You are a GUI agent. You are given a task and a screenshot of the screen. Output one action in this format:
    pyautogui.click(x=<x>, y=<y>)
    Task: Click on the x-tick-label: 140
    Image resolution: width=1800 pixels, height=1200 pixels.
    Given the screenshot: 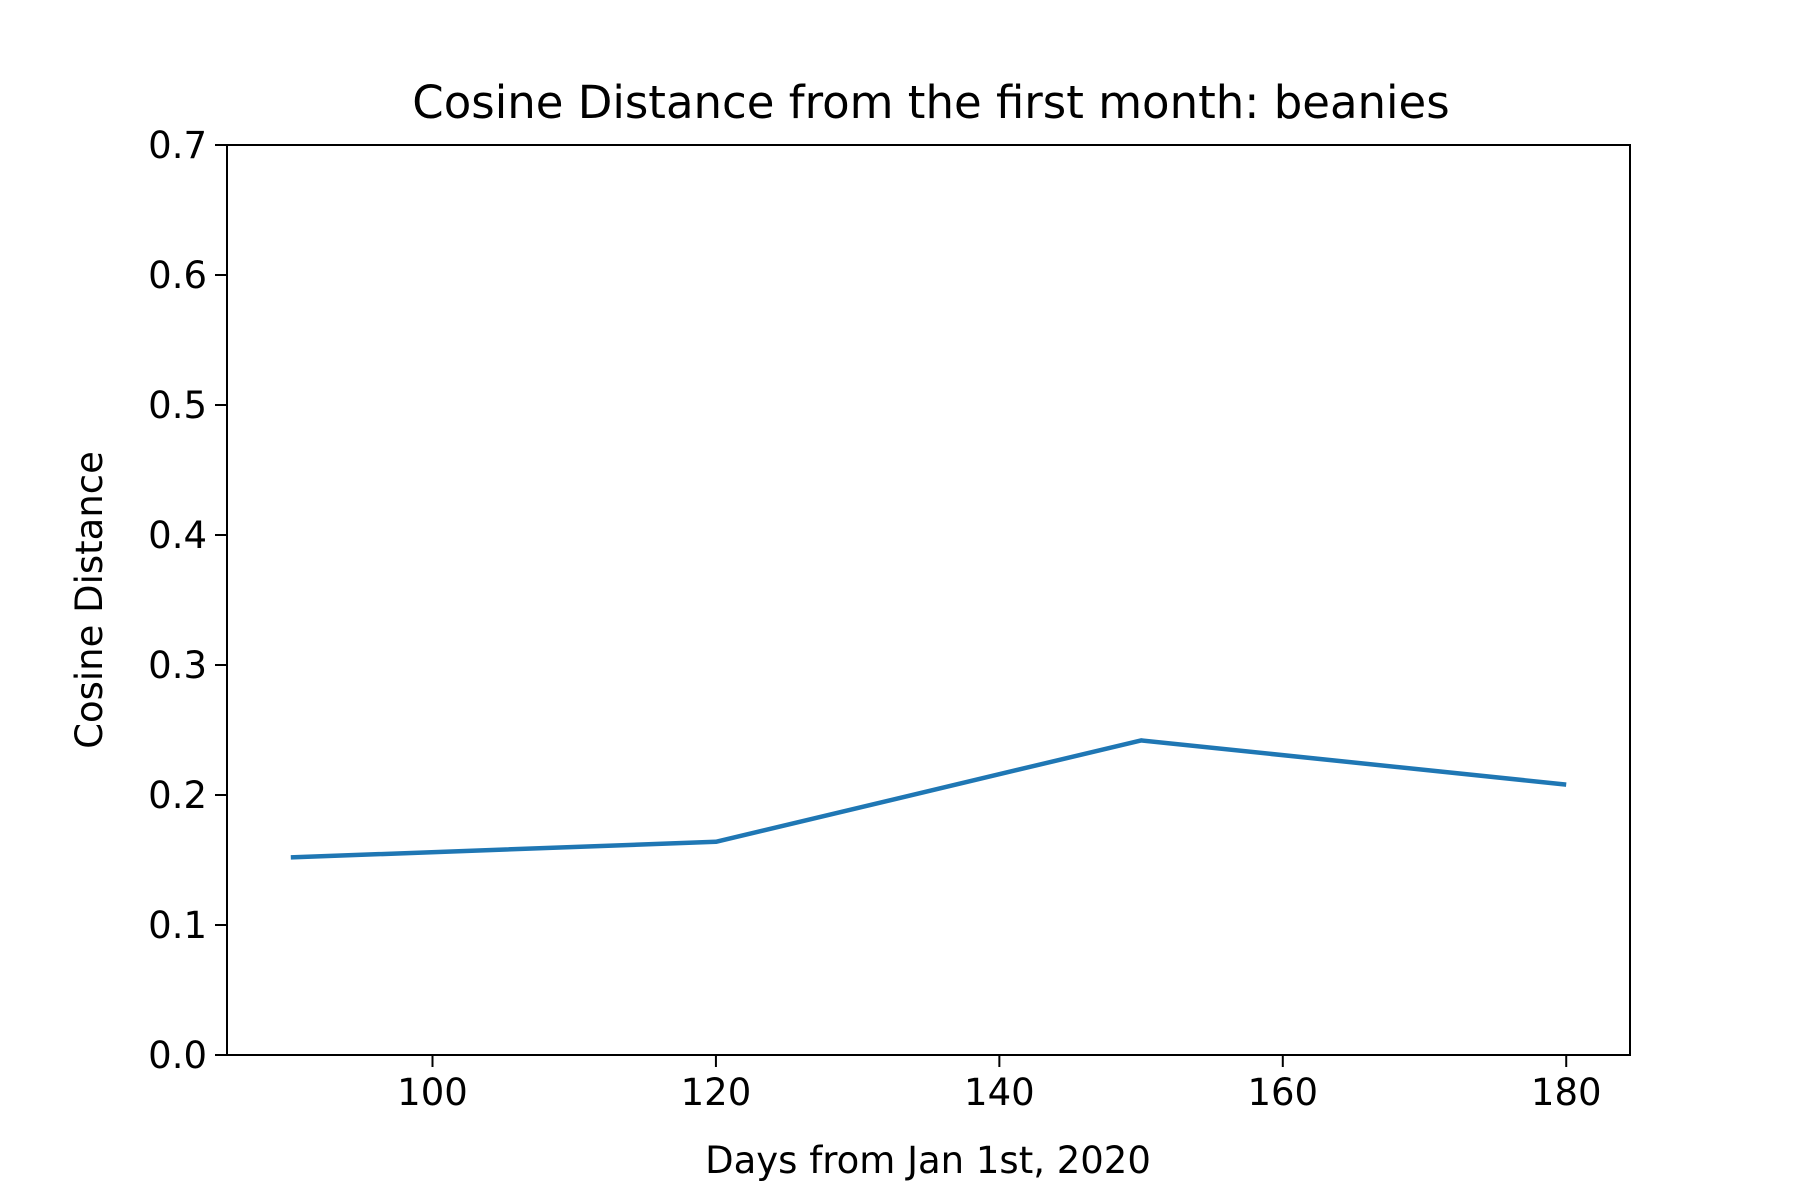 What is the action you would take?
    pyautogui.click(x=999, y=1092)
    